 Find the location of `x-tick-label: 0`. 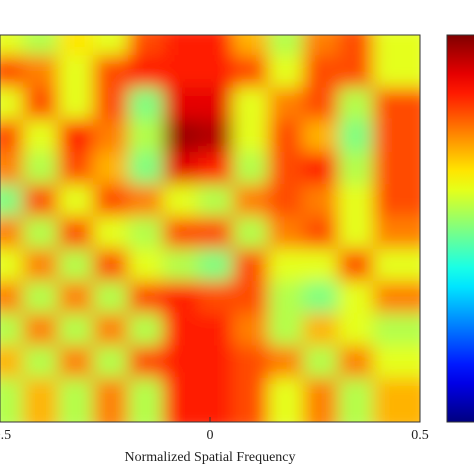

x-tick-label: 0 is located at coordinates (210, 435).